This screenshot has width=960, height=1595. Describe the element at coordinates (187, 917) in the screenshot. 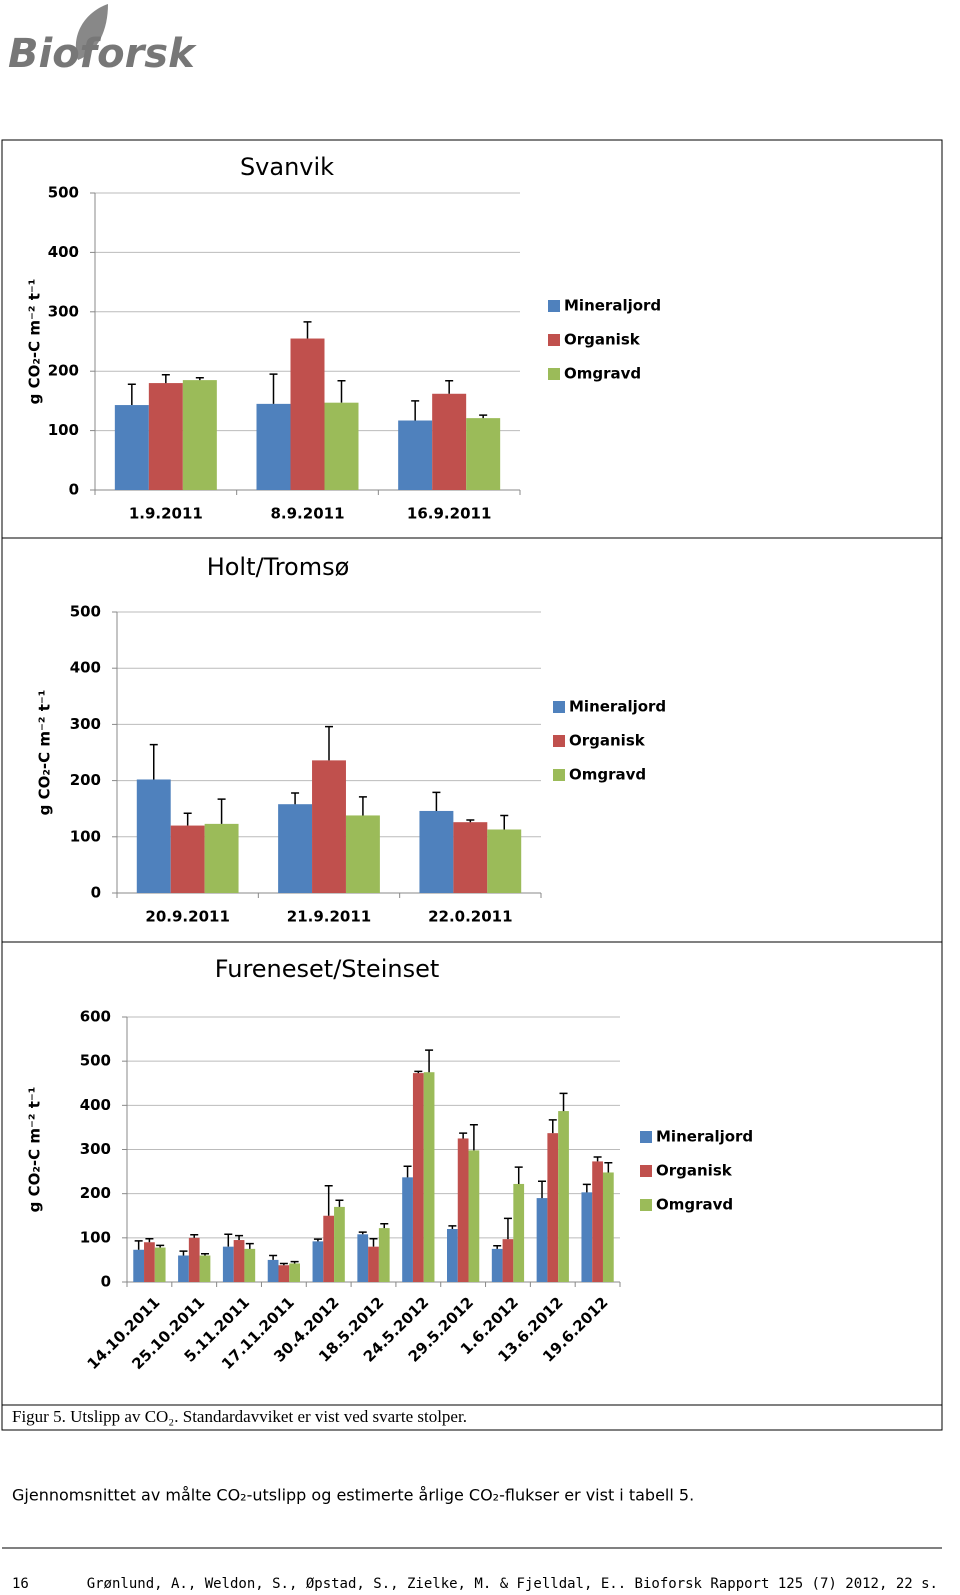

I see `x-tick-label: 20.9.2011` at that location.